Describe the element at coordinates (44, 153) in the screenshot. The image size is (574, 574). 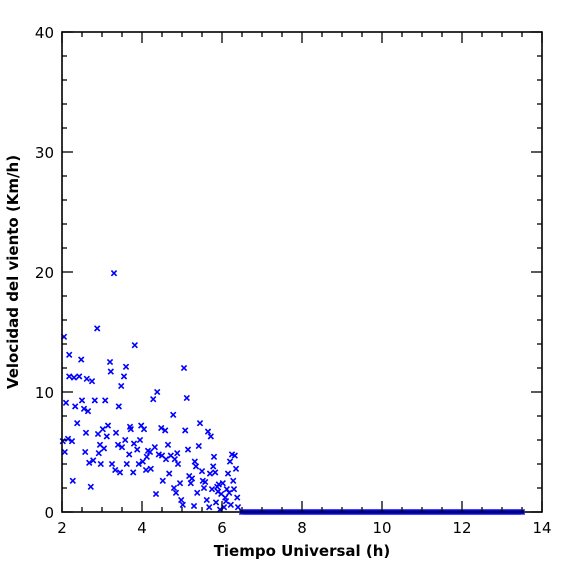
I see `y-tick-label: 30` at that location.